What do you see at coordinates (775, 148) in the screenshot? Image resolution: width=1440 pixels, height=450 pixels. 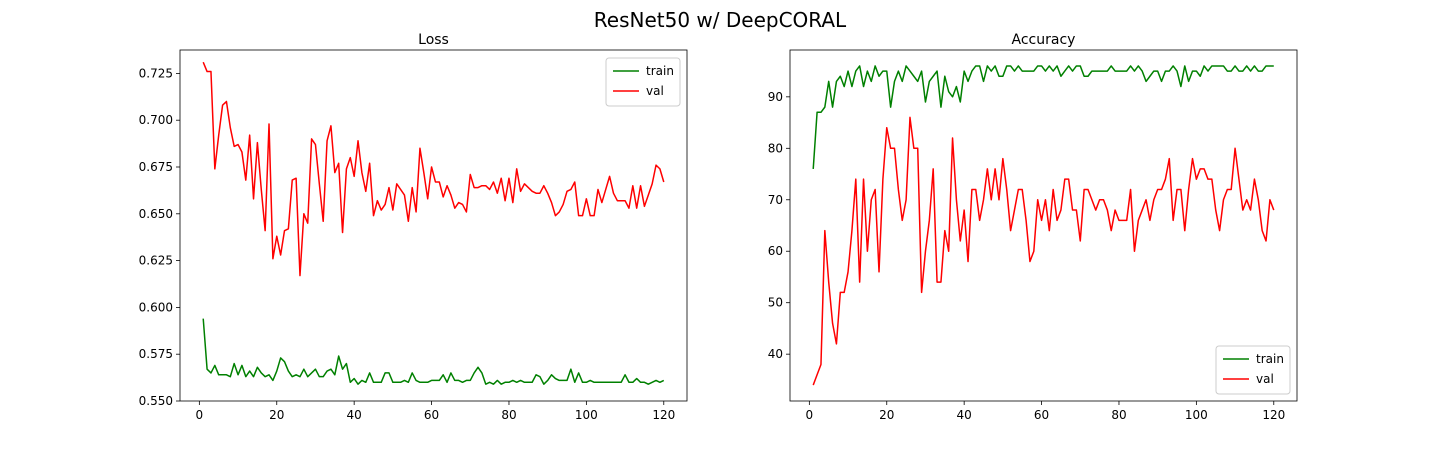 I see `accuracy-y-tick-label: 80` at bounding box center [775, 148].